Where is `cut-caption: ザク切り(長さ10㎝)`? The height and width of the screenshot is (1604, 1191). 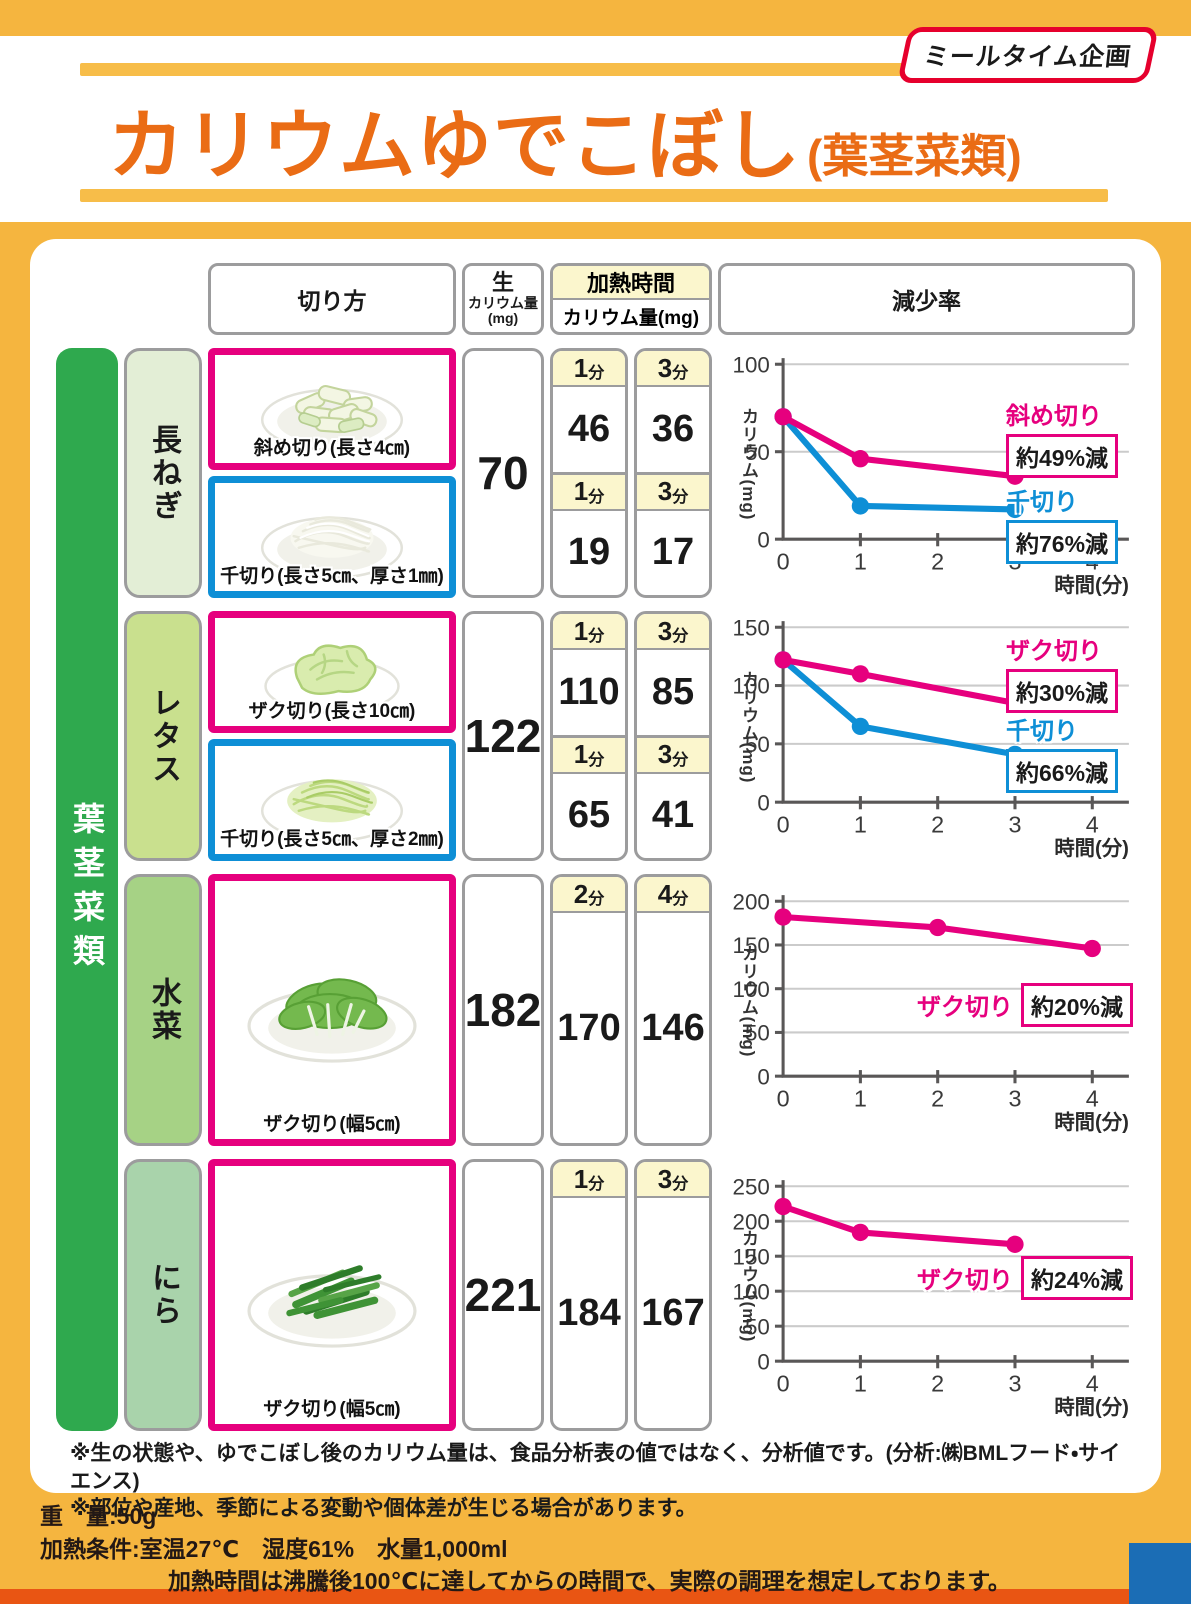 cut-caption: ザク切り(長さ10㎝) is located at coordinates (332, 711).